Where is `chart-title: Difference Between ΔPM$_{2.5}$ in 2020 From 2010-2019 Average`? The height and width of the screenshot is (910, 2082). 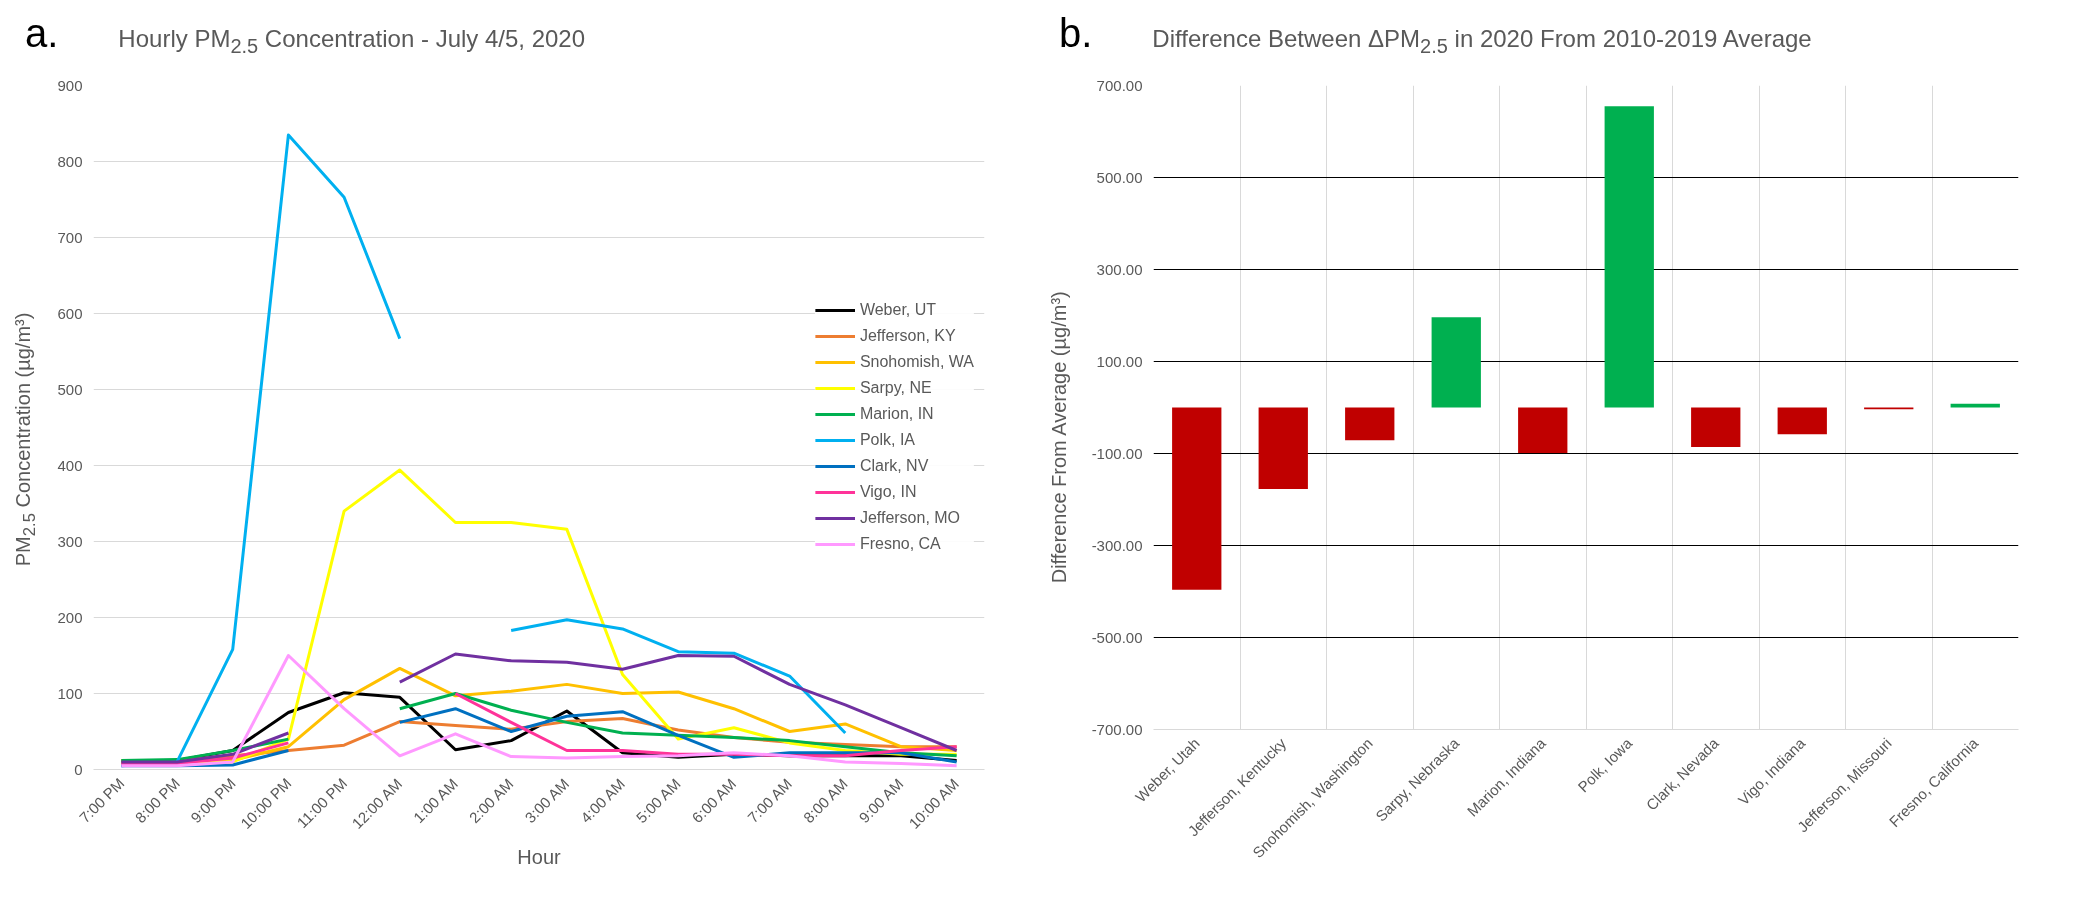
chart-title: Difference Between ΔPM$_{2.5}$ in 2020 From 2010-2019 Average is located at coordinates (1482, 41).